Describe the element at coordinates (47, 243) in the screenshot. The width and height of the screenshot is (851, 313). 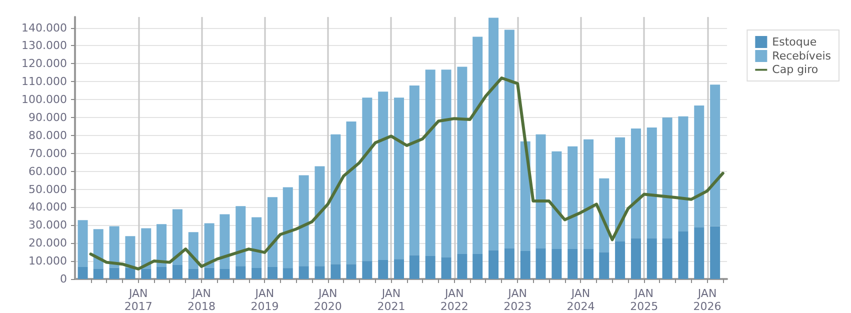
I see `y-tick-label: 20.000` at that location.